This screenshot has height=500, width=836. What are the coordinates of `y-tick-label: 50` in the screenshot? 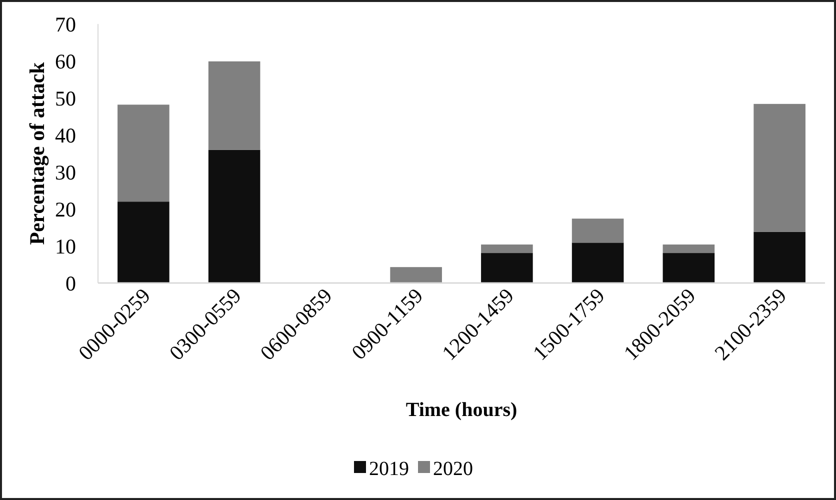 It's located at (65, 98).